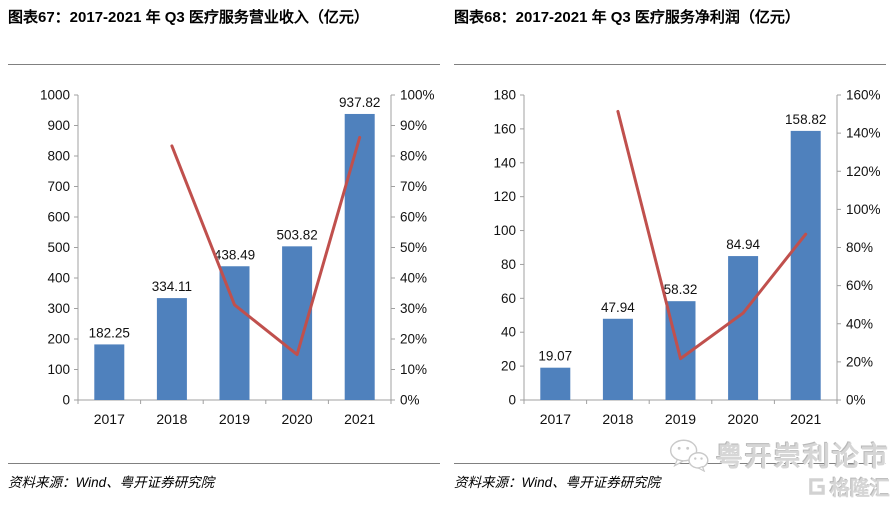 The width and height of the screenshot is (894, 505). Describe the element at coordinates (55, 95) in the screenshot. I see `left-tick-label: 1000` at that location.